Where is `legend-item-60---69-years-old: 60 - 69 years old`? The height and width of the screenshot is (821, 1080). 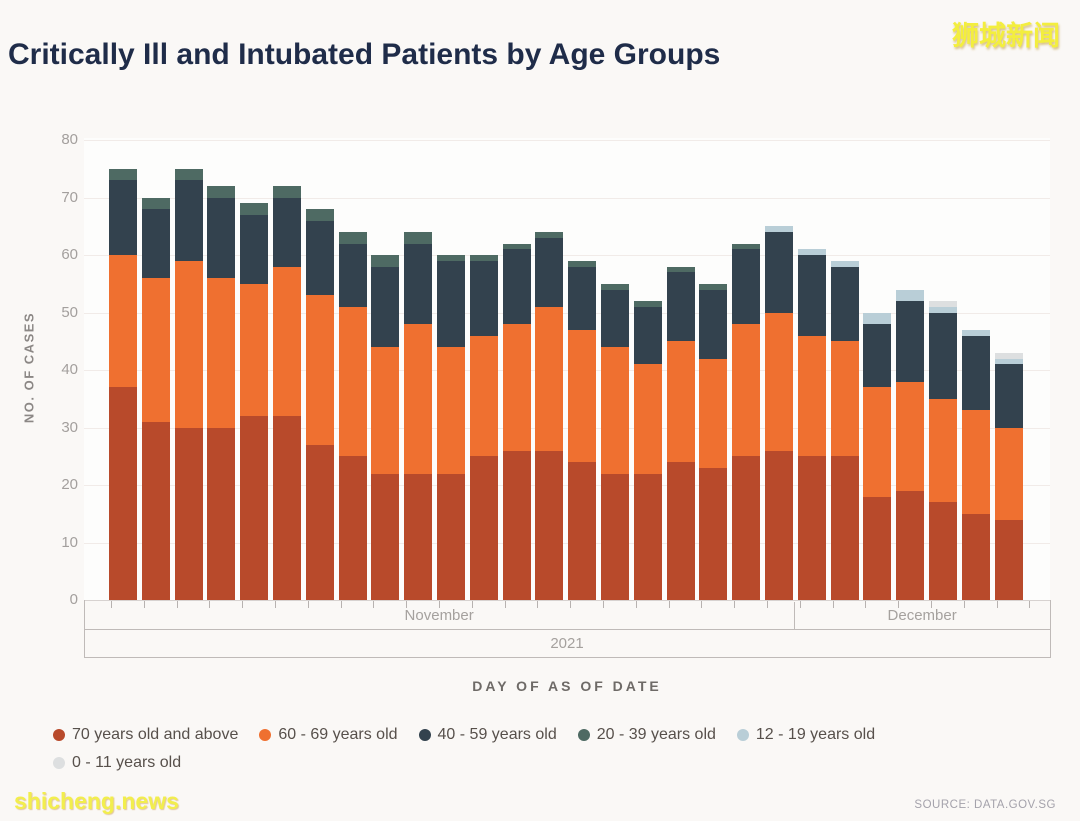 legend-item-60---69-years-old: 60 - 69 years old is located at coordinates (328, 735).